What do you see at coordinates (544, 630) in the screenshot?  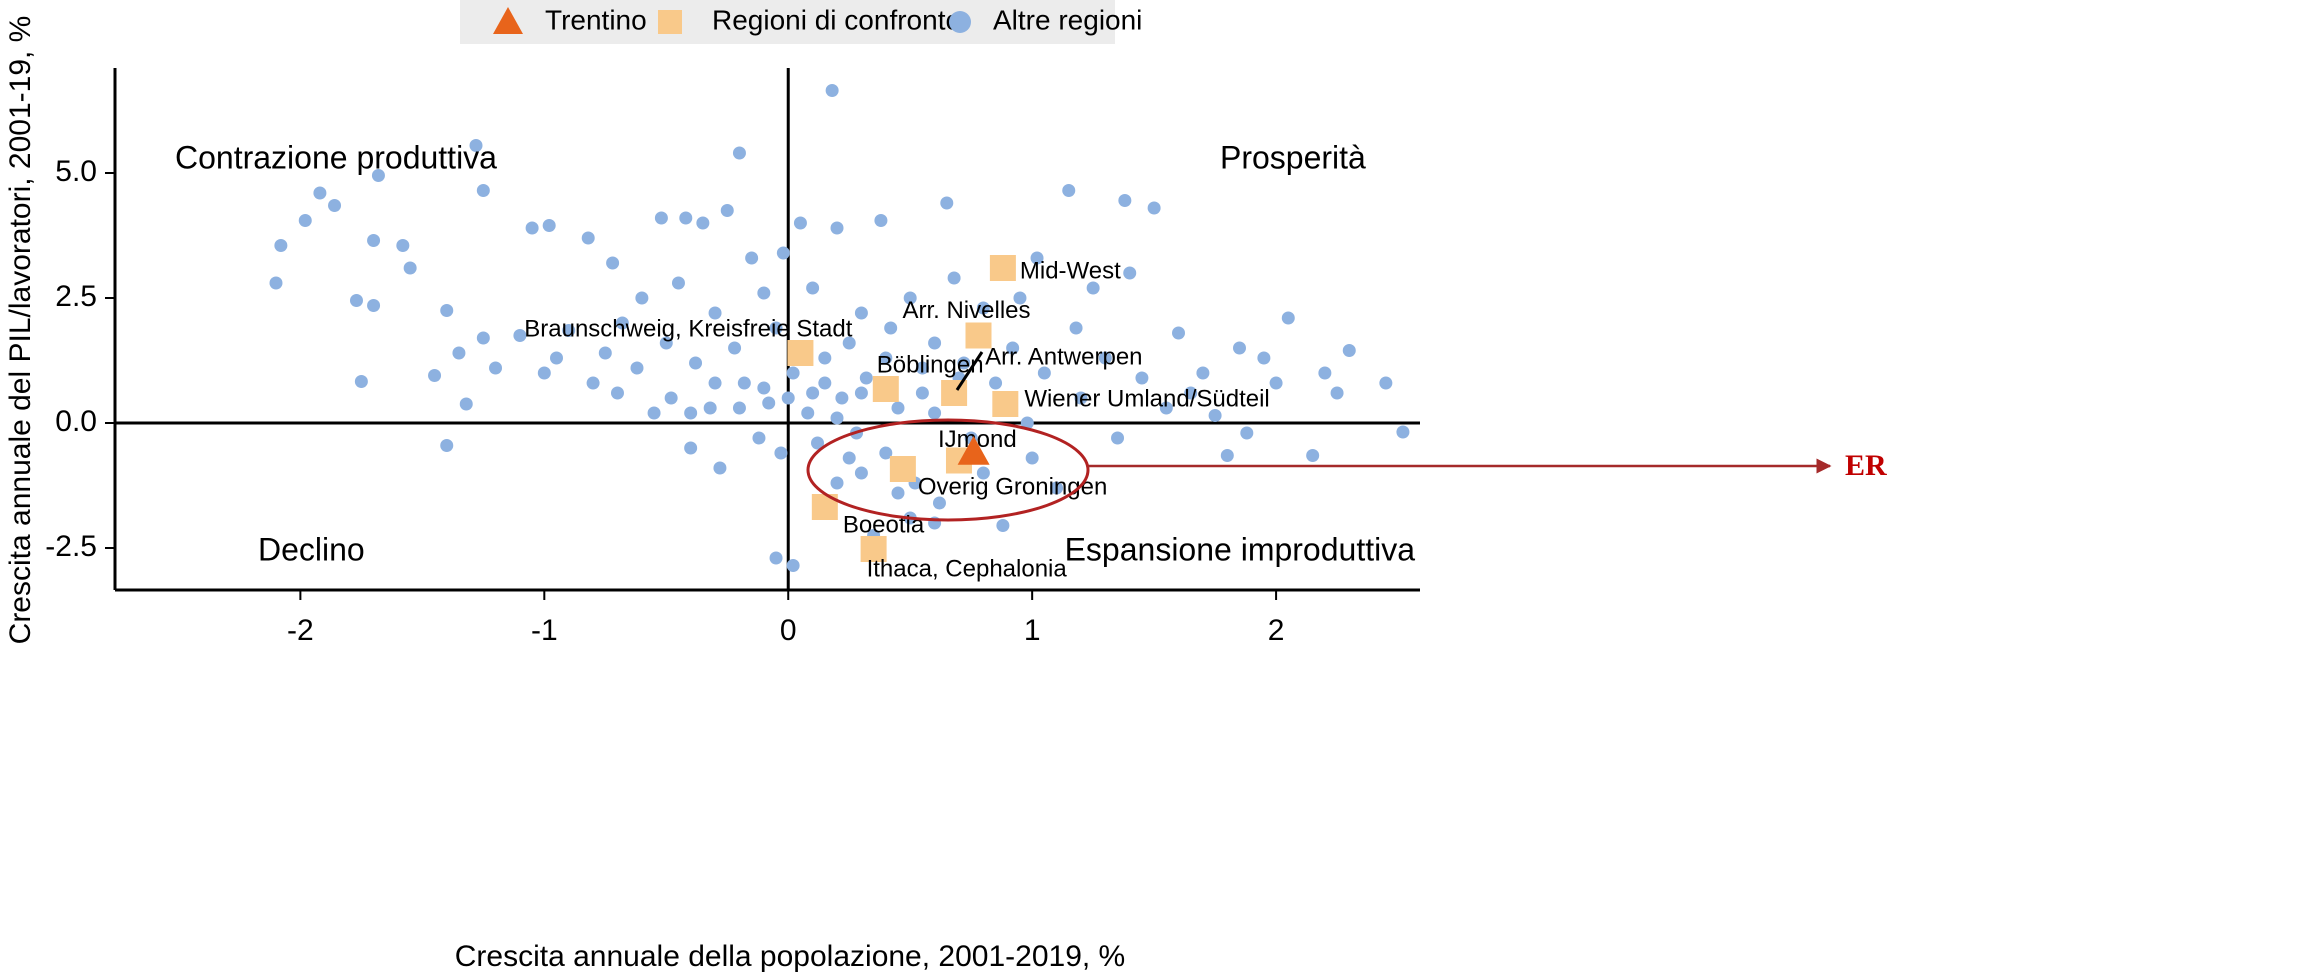 I see `x-tick-label: -1` at bounding box center [544, 630].